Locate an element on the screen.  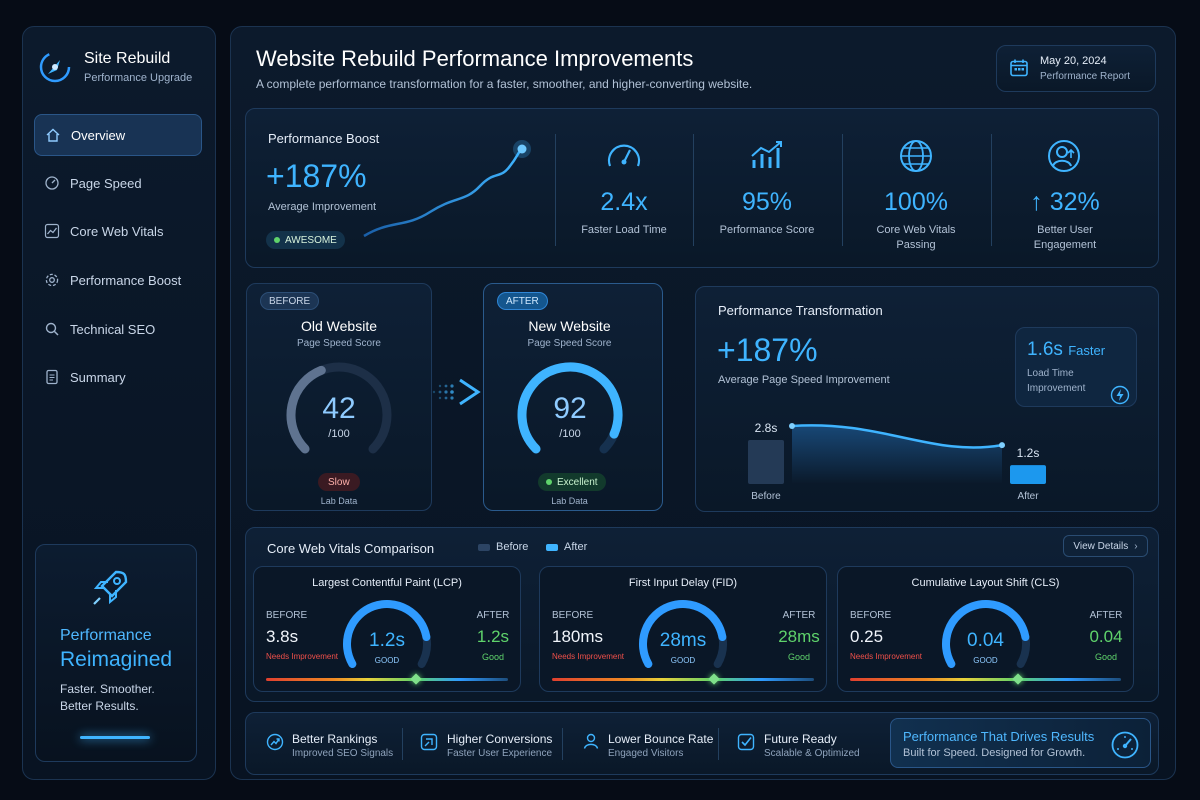
promo-line2: Reimagined is located at coordinates (116, 659).